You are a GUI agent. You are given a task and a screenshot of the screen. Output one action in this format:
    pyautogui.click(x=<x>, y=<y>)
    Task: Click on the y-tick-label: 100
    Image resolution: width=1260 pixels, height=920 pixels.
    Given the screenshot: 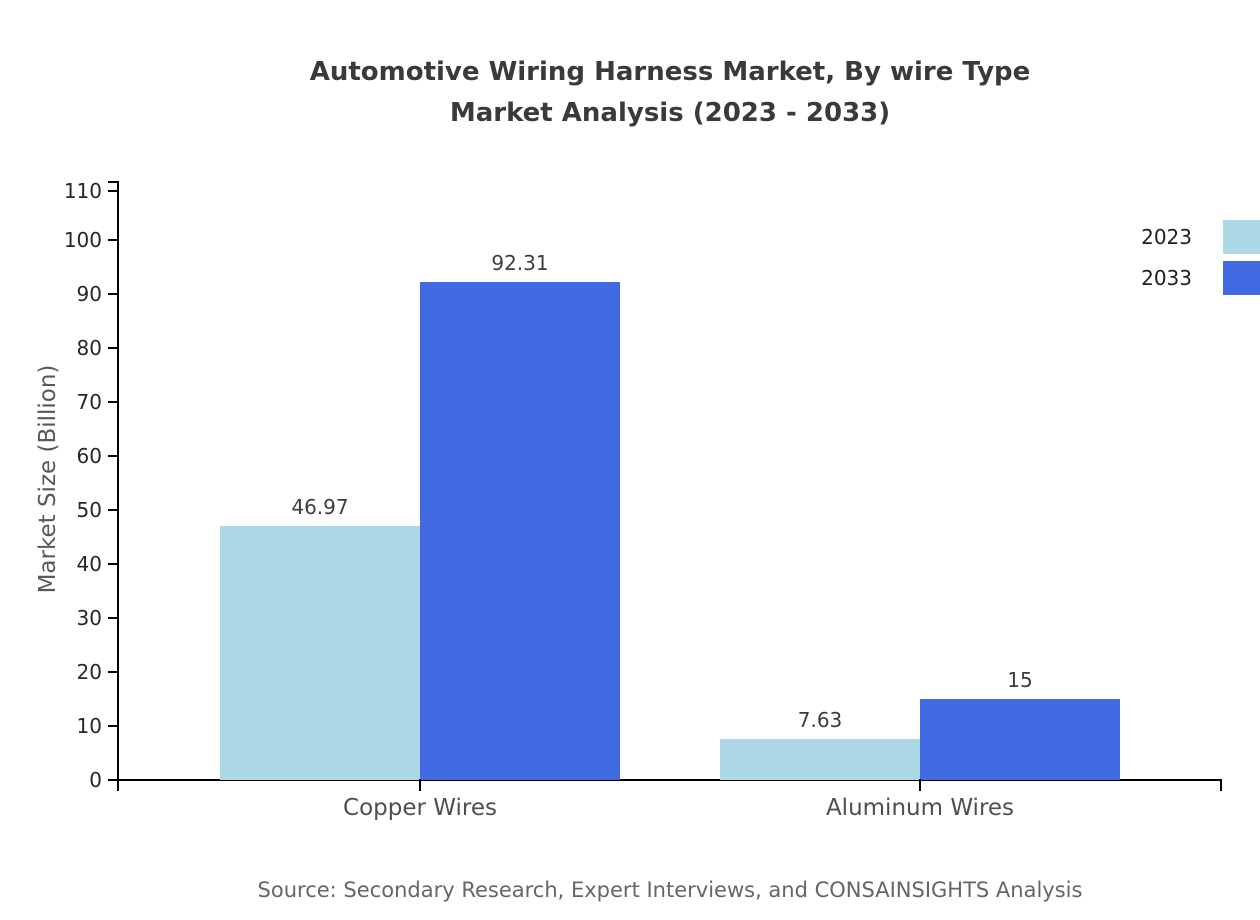 What is the action you would take?
    pyautogui.click(x=82, y=240)
    